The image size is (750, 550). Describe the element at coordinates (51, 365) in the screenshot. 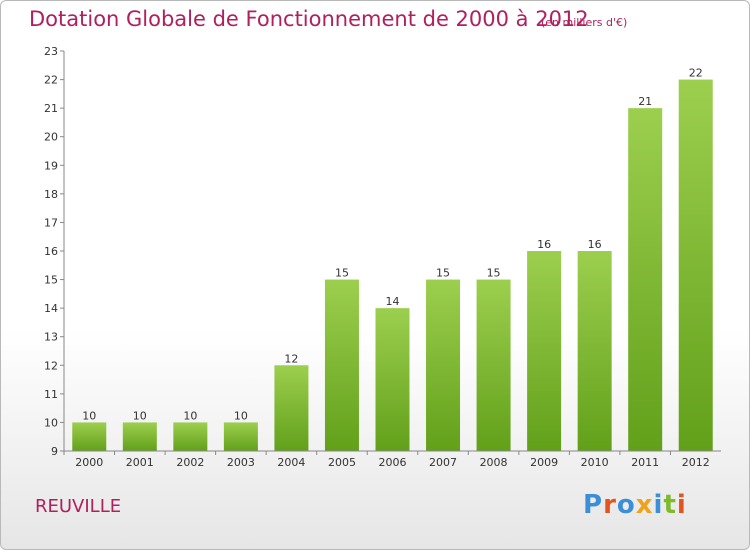

I see `y-tick-label: 12` at that location.